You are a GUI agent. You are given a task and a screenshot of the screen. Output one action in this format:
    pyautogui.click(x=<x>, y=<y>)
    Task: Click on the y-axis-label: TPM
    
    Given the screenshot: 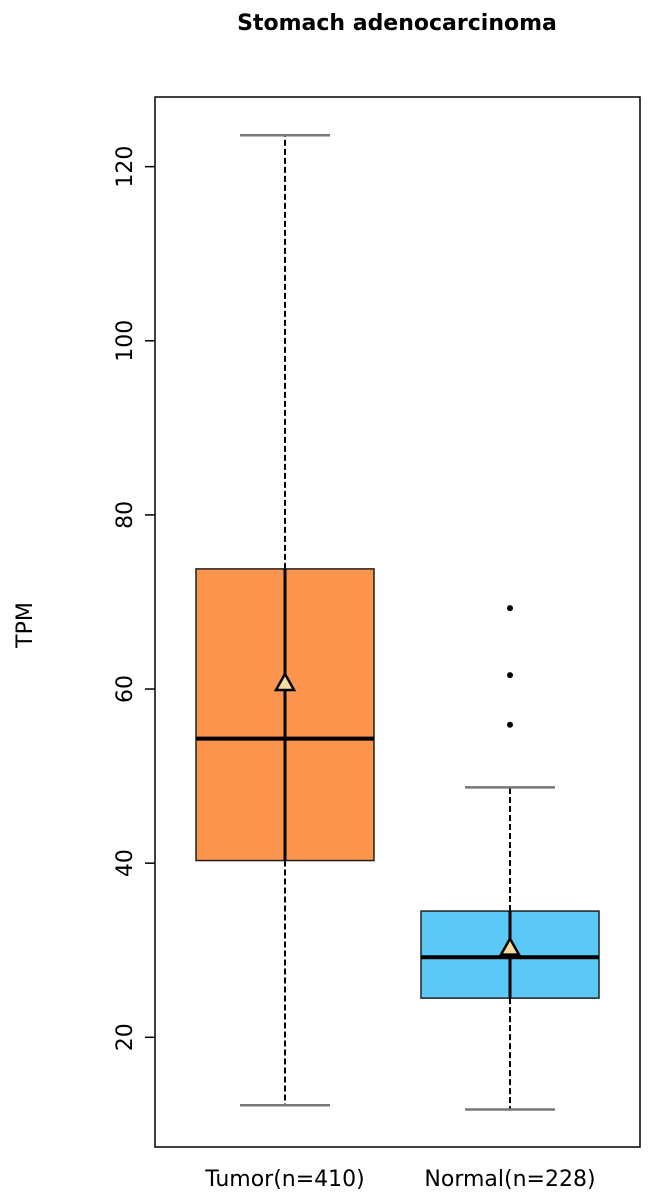 What is the action you would take?
    pyautogui.click(x=25, y=625)
    